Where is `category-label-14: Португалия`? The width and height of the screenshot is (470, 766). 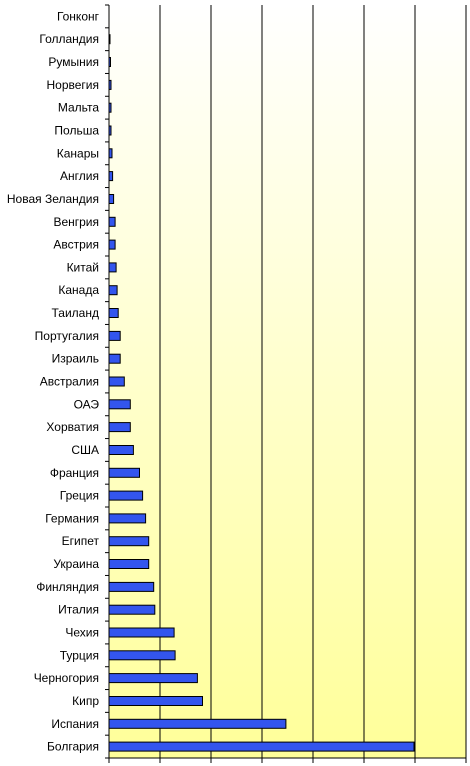 category-label-14: Португалия is located at coordinates (67, 336).